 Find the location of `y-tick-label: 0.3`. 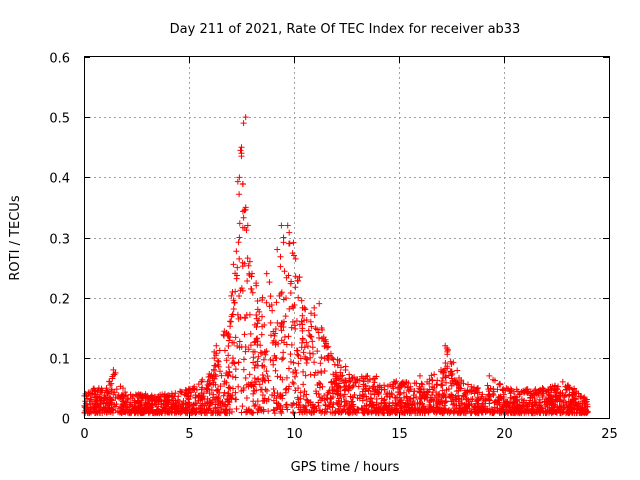

y-tick-label: 0.3 is located at coordinates (59, 240).